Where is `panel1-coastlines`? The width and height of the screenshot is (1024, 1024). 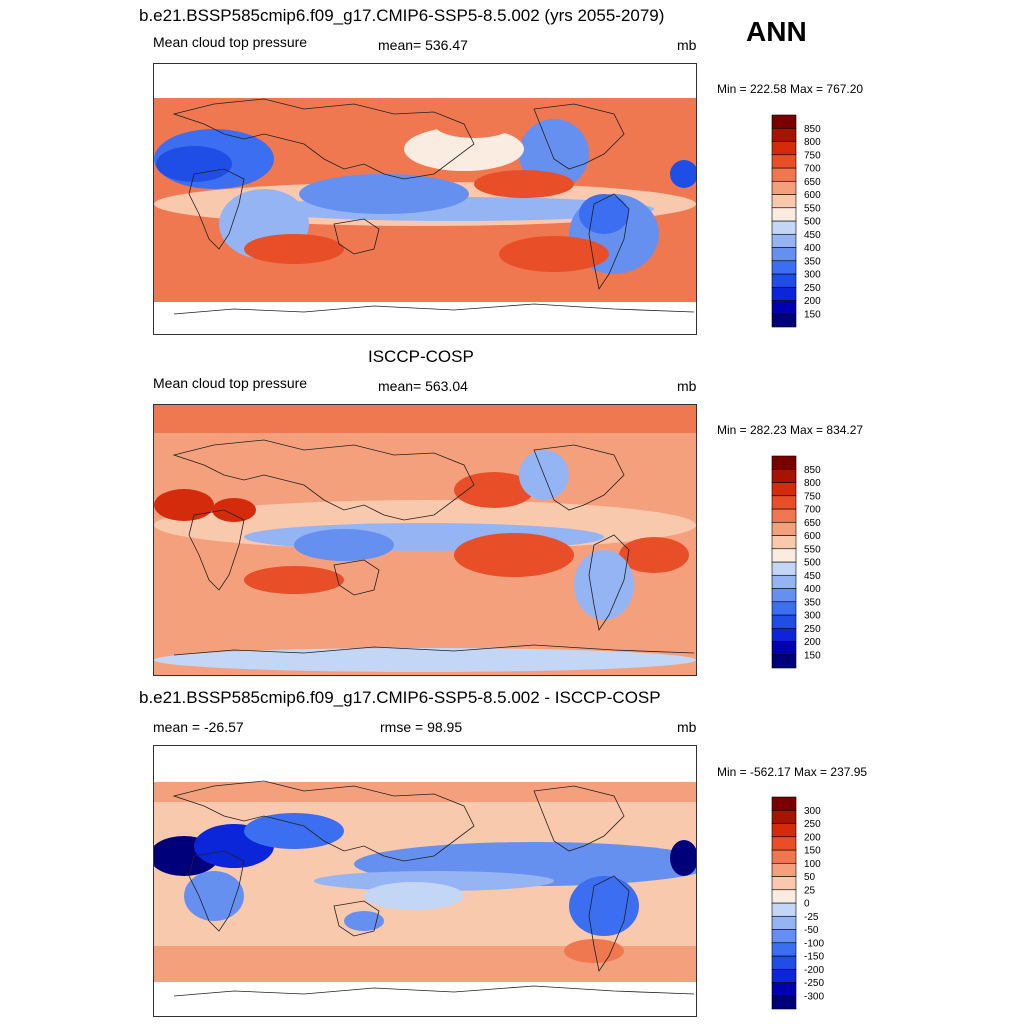 panel1-coastlines is located at coordinates (433, 206).